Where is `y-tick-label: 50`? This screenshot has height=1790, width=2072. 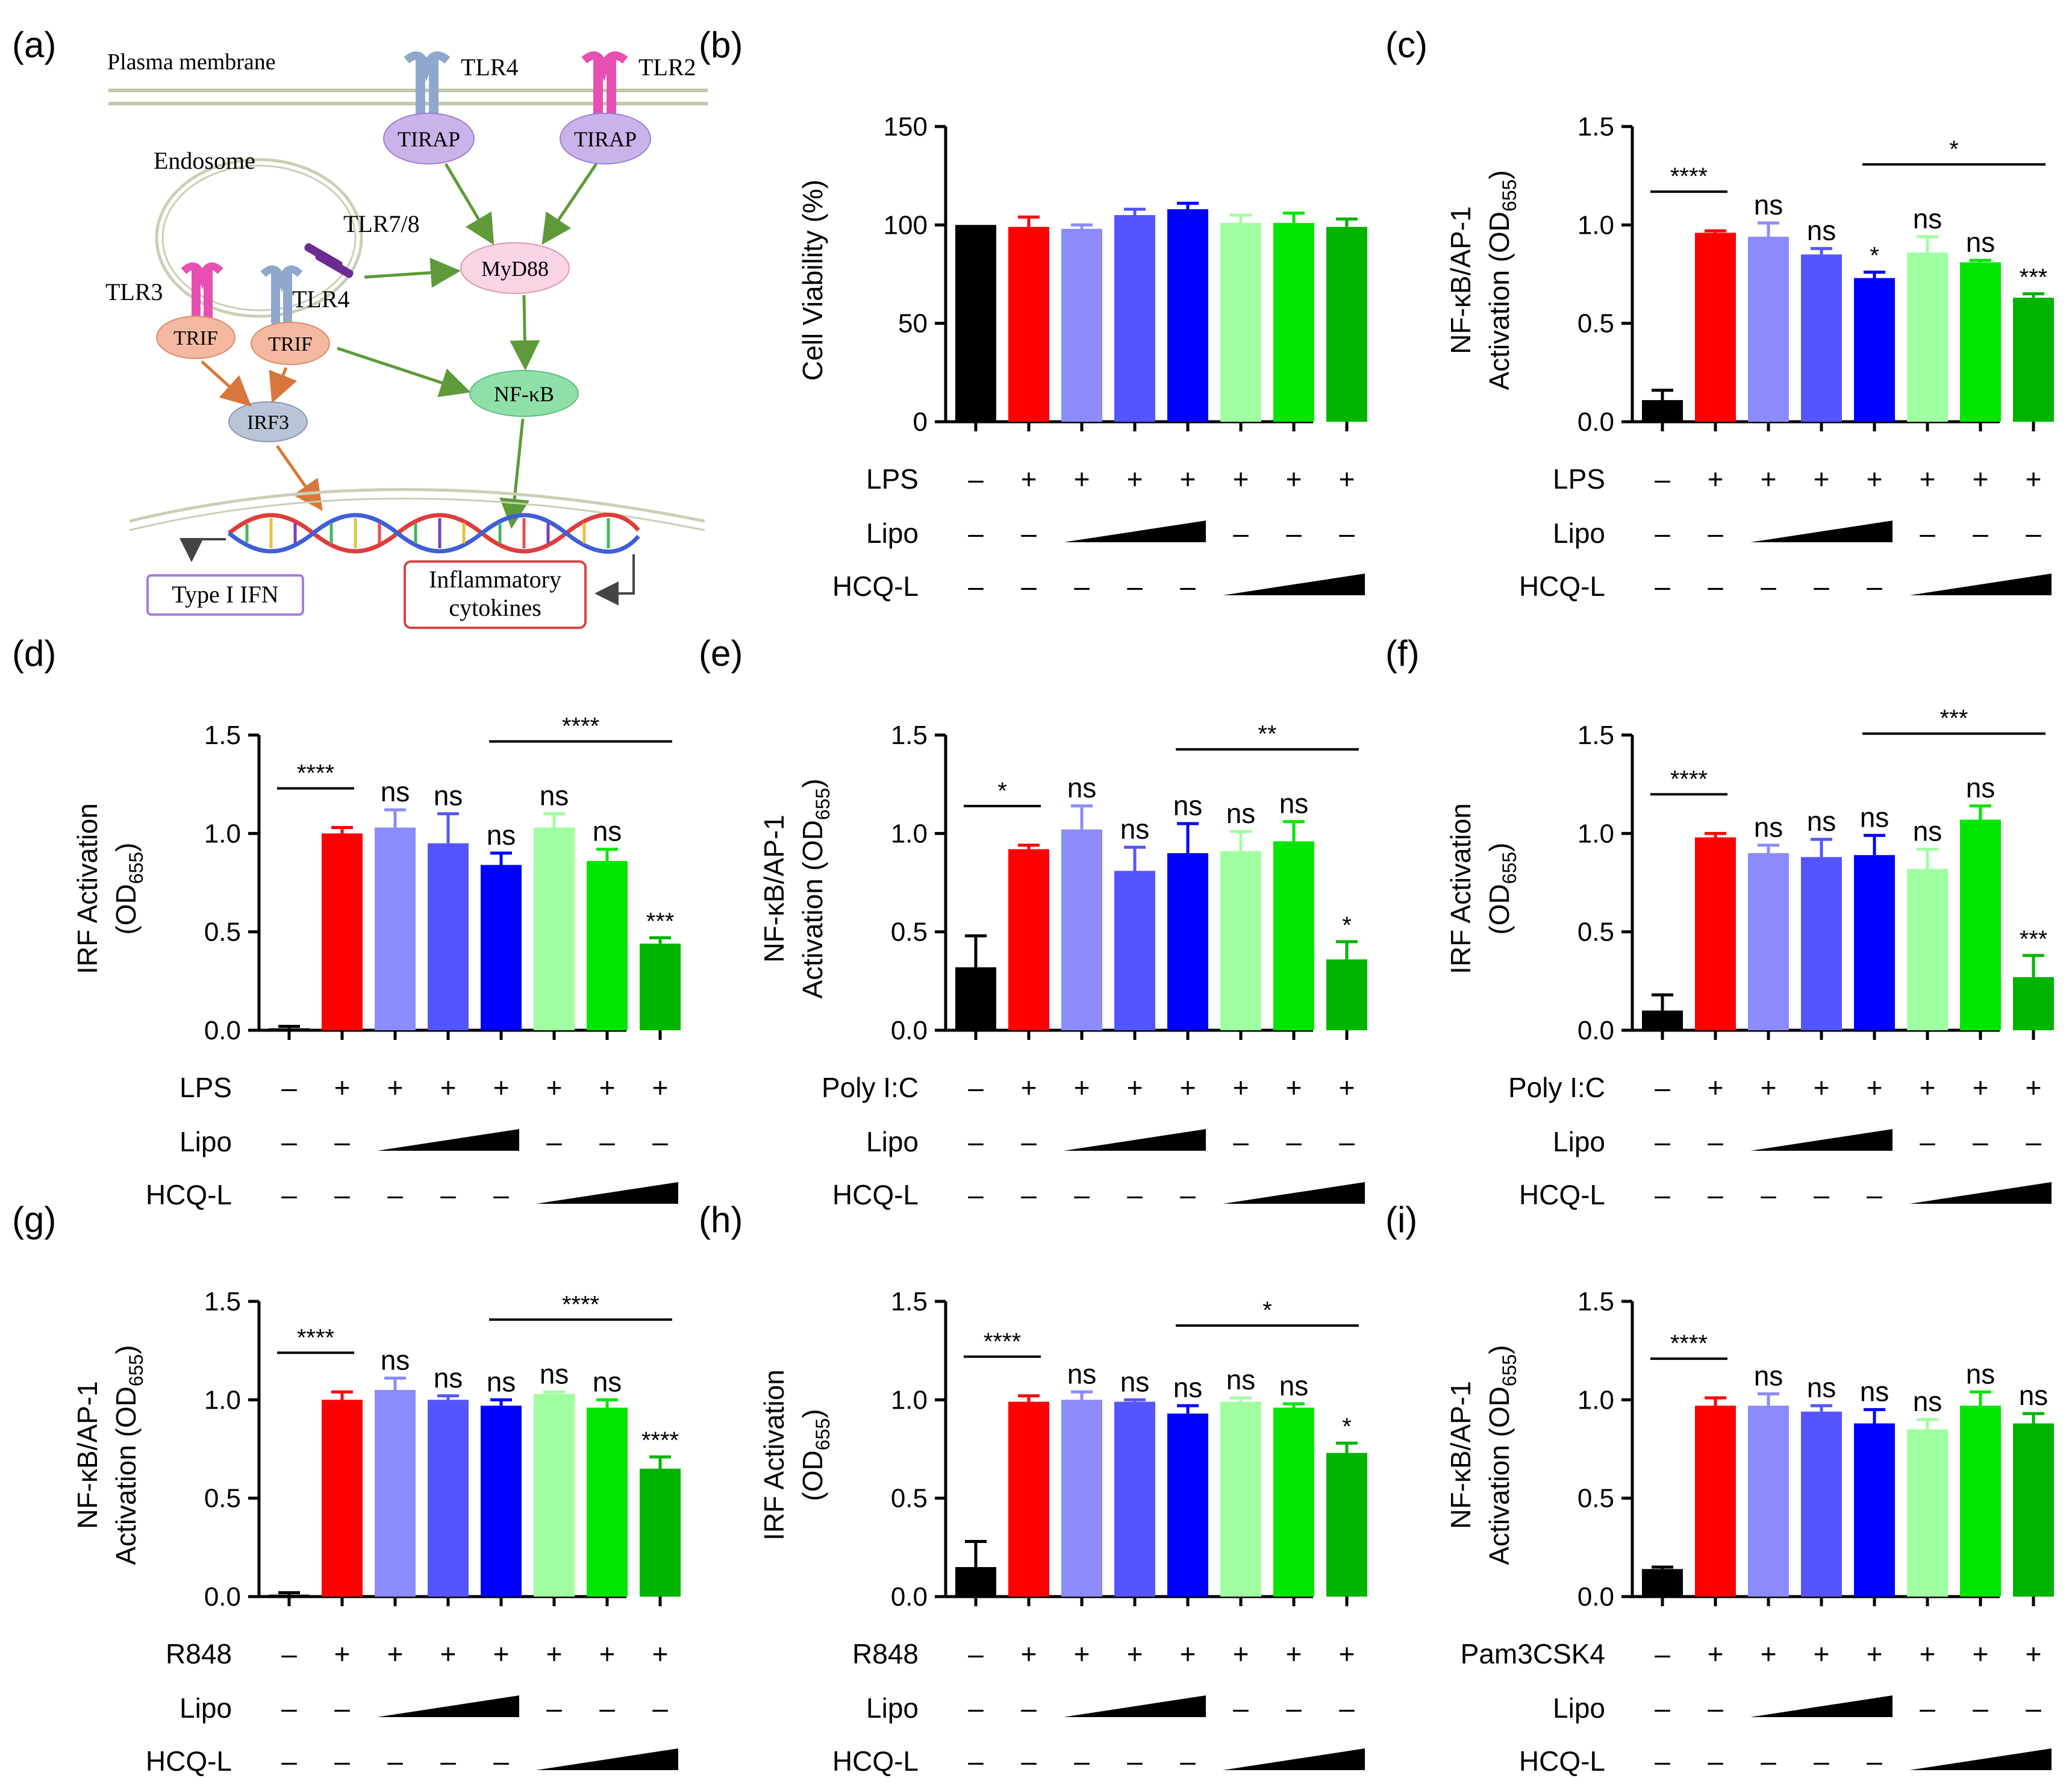 y-tick-label: 50 is located at coordinates (913, 324).